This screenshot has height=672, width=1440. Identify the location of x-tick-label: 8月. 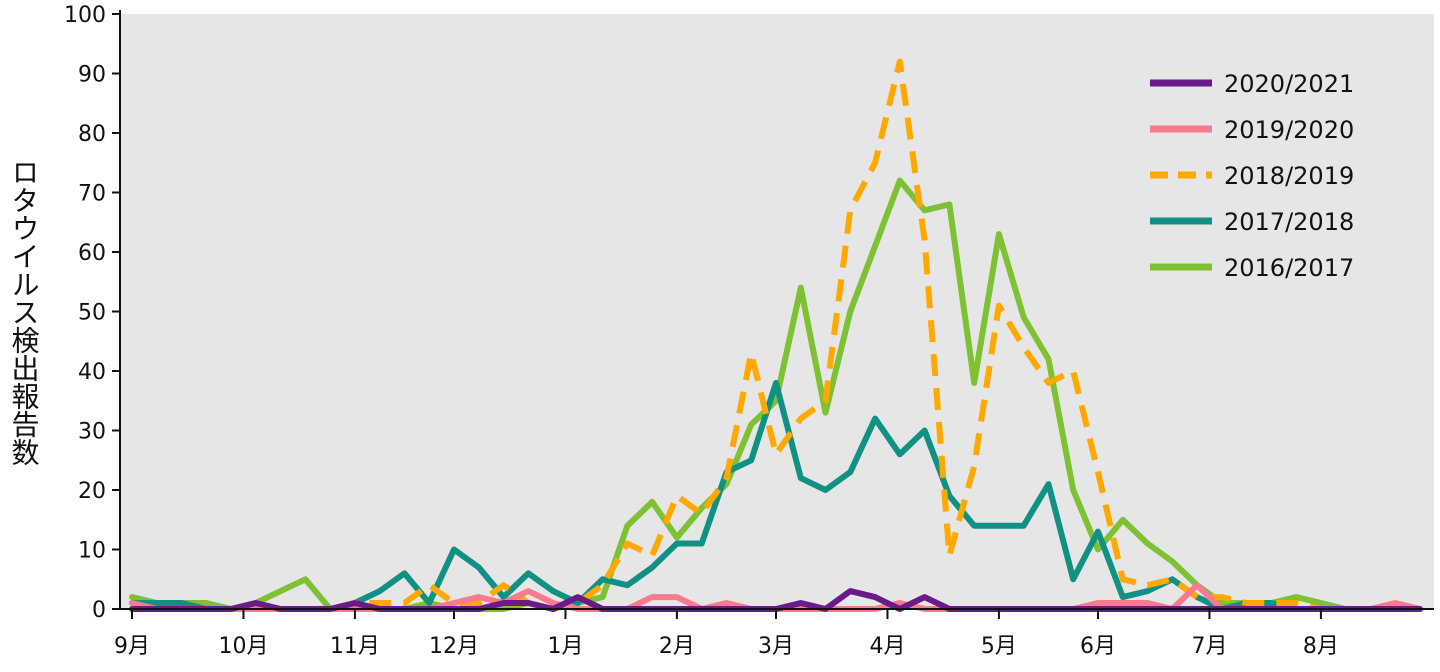
(1321, 646).